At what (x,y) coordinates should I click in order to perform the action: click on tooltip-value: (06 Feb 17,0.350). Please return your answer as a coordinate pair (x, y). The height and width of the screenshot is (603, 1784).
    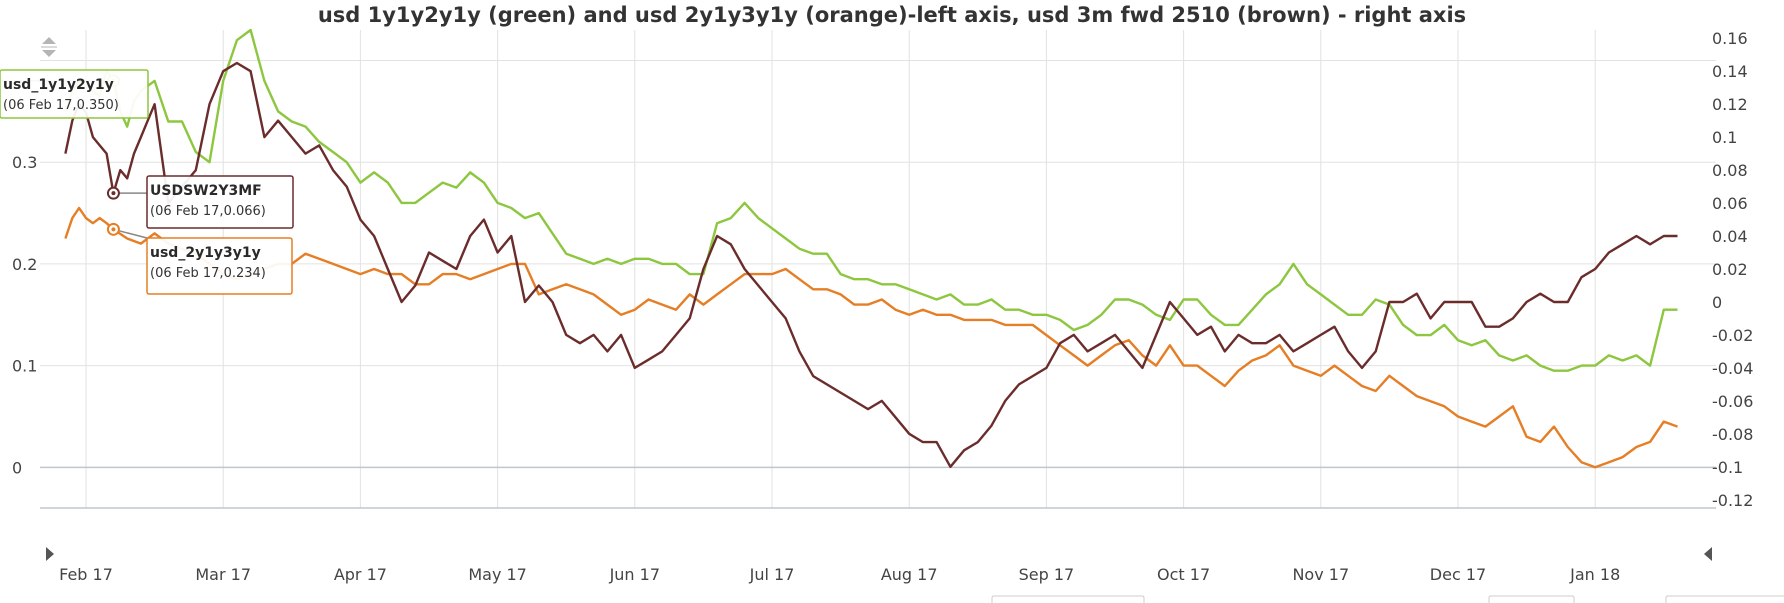
    Looking at the image, I should click on (61, 105).